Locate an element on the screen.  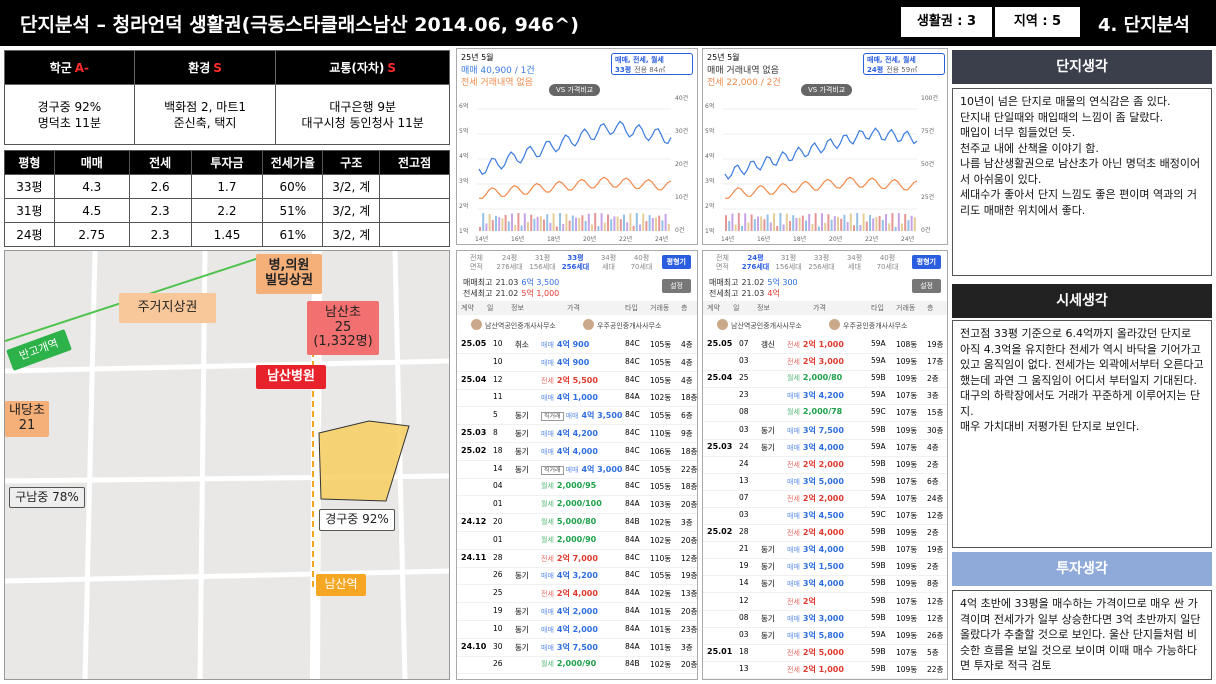
amount: 3억 5,800 is located at coordinates (823, 635).